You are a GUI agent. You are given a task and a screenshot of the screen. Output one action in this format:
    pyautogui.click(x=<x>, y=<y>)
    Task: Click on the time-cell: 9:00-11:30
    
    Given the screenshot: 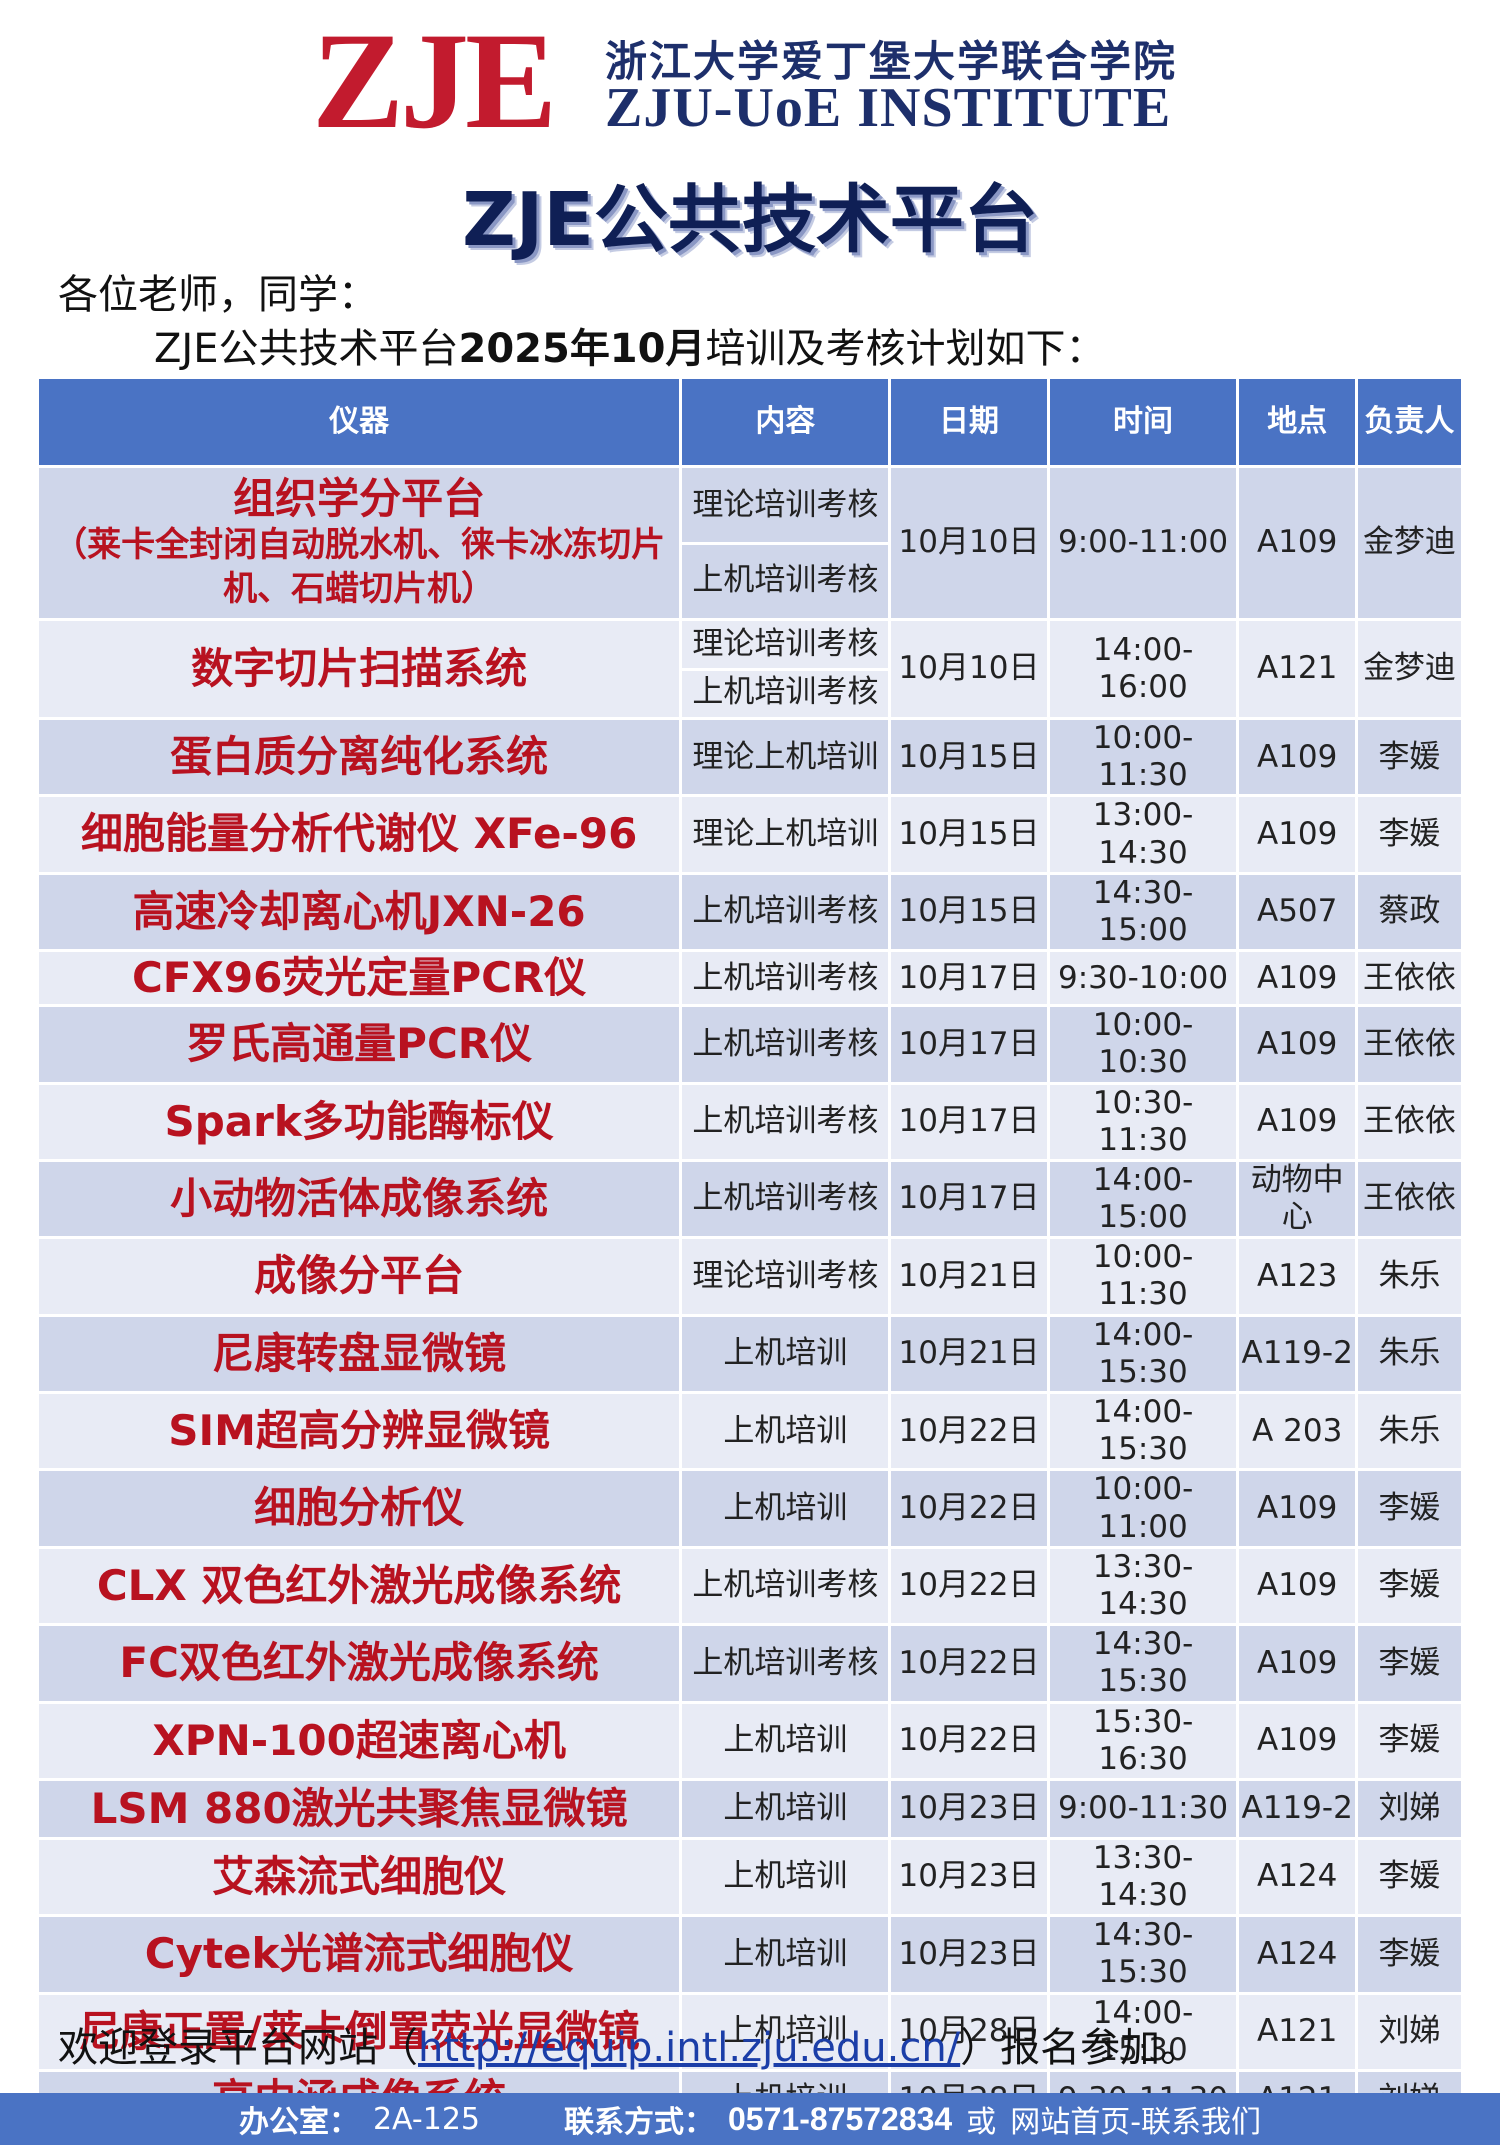 What is the action you would take?
    pyautogui.click(x=1143, y=1808)
    